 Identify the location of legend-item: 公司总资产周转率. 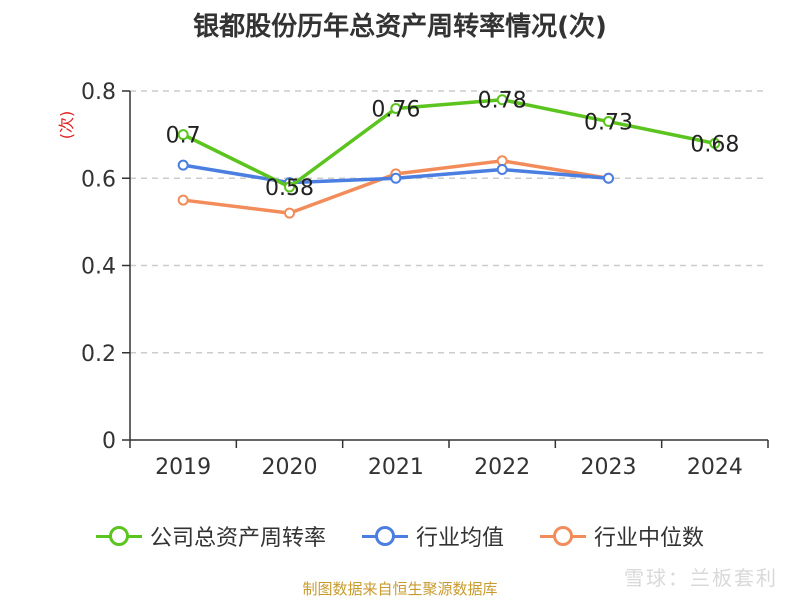
(210, 536).